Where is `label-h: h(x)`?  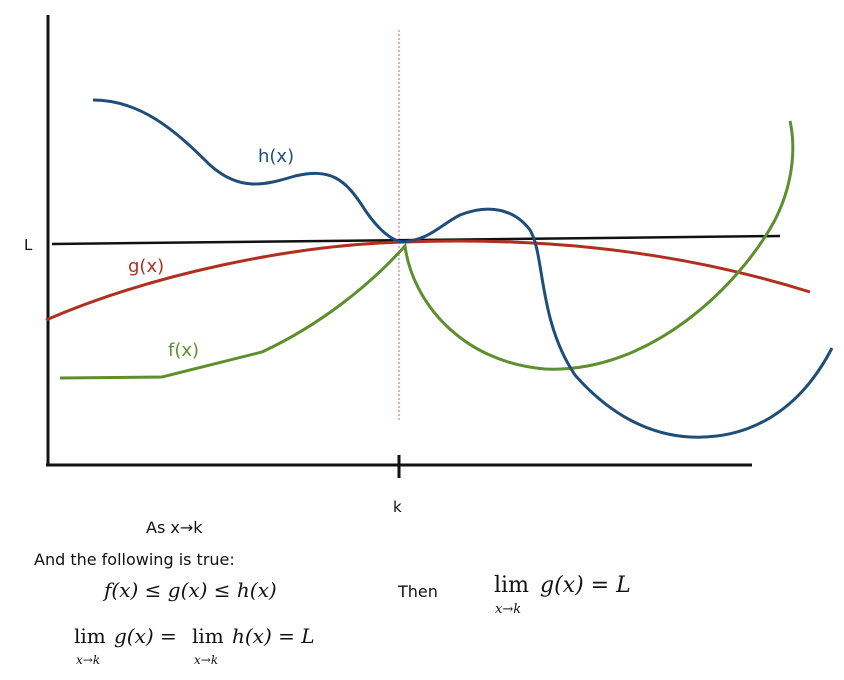 label-h: h(x) is located at coordinates (276, 156).